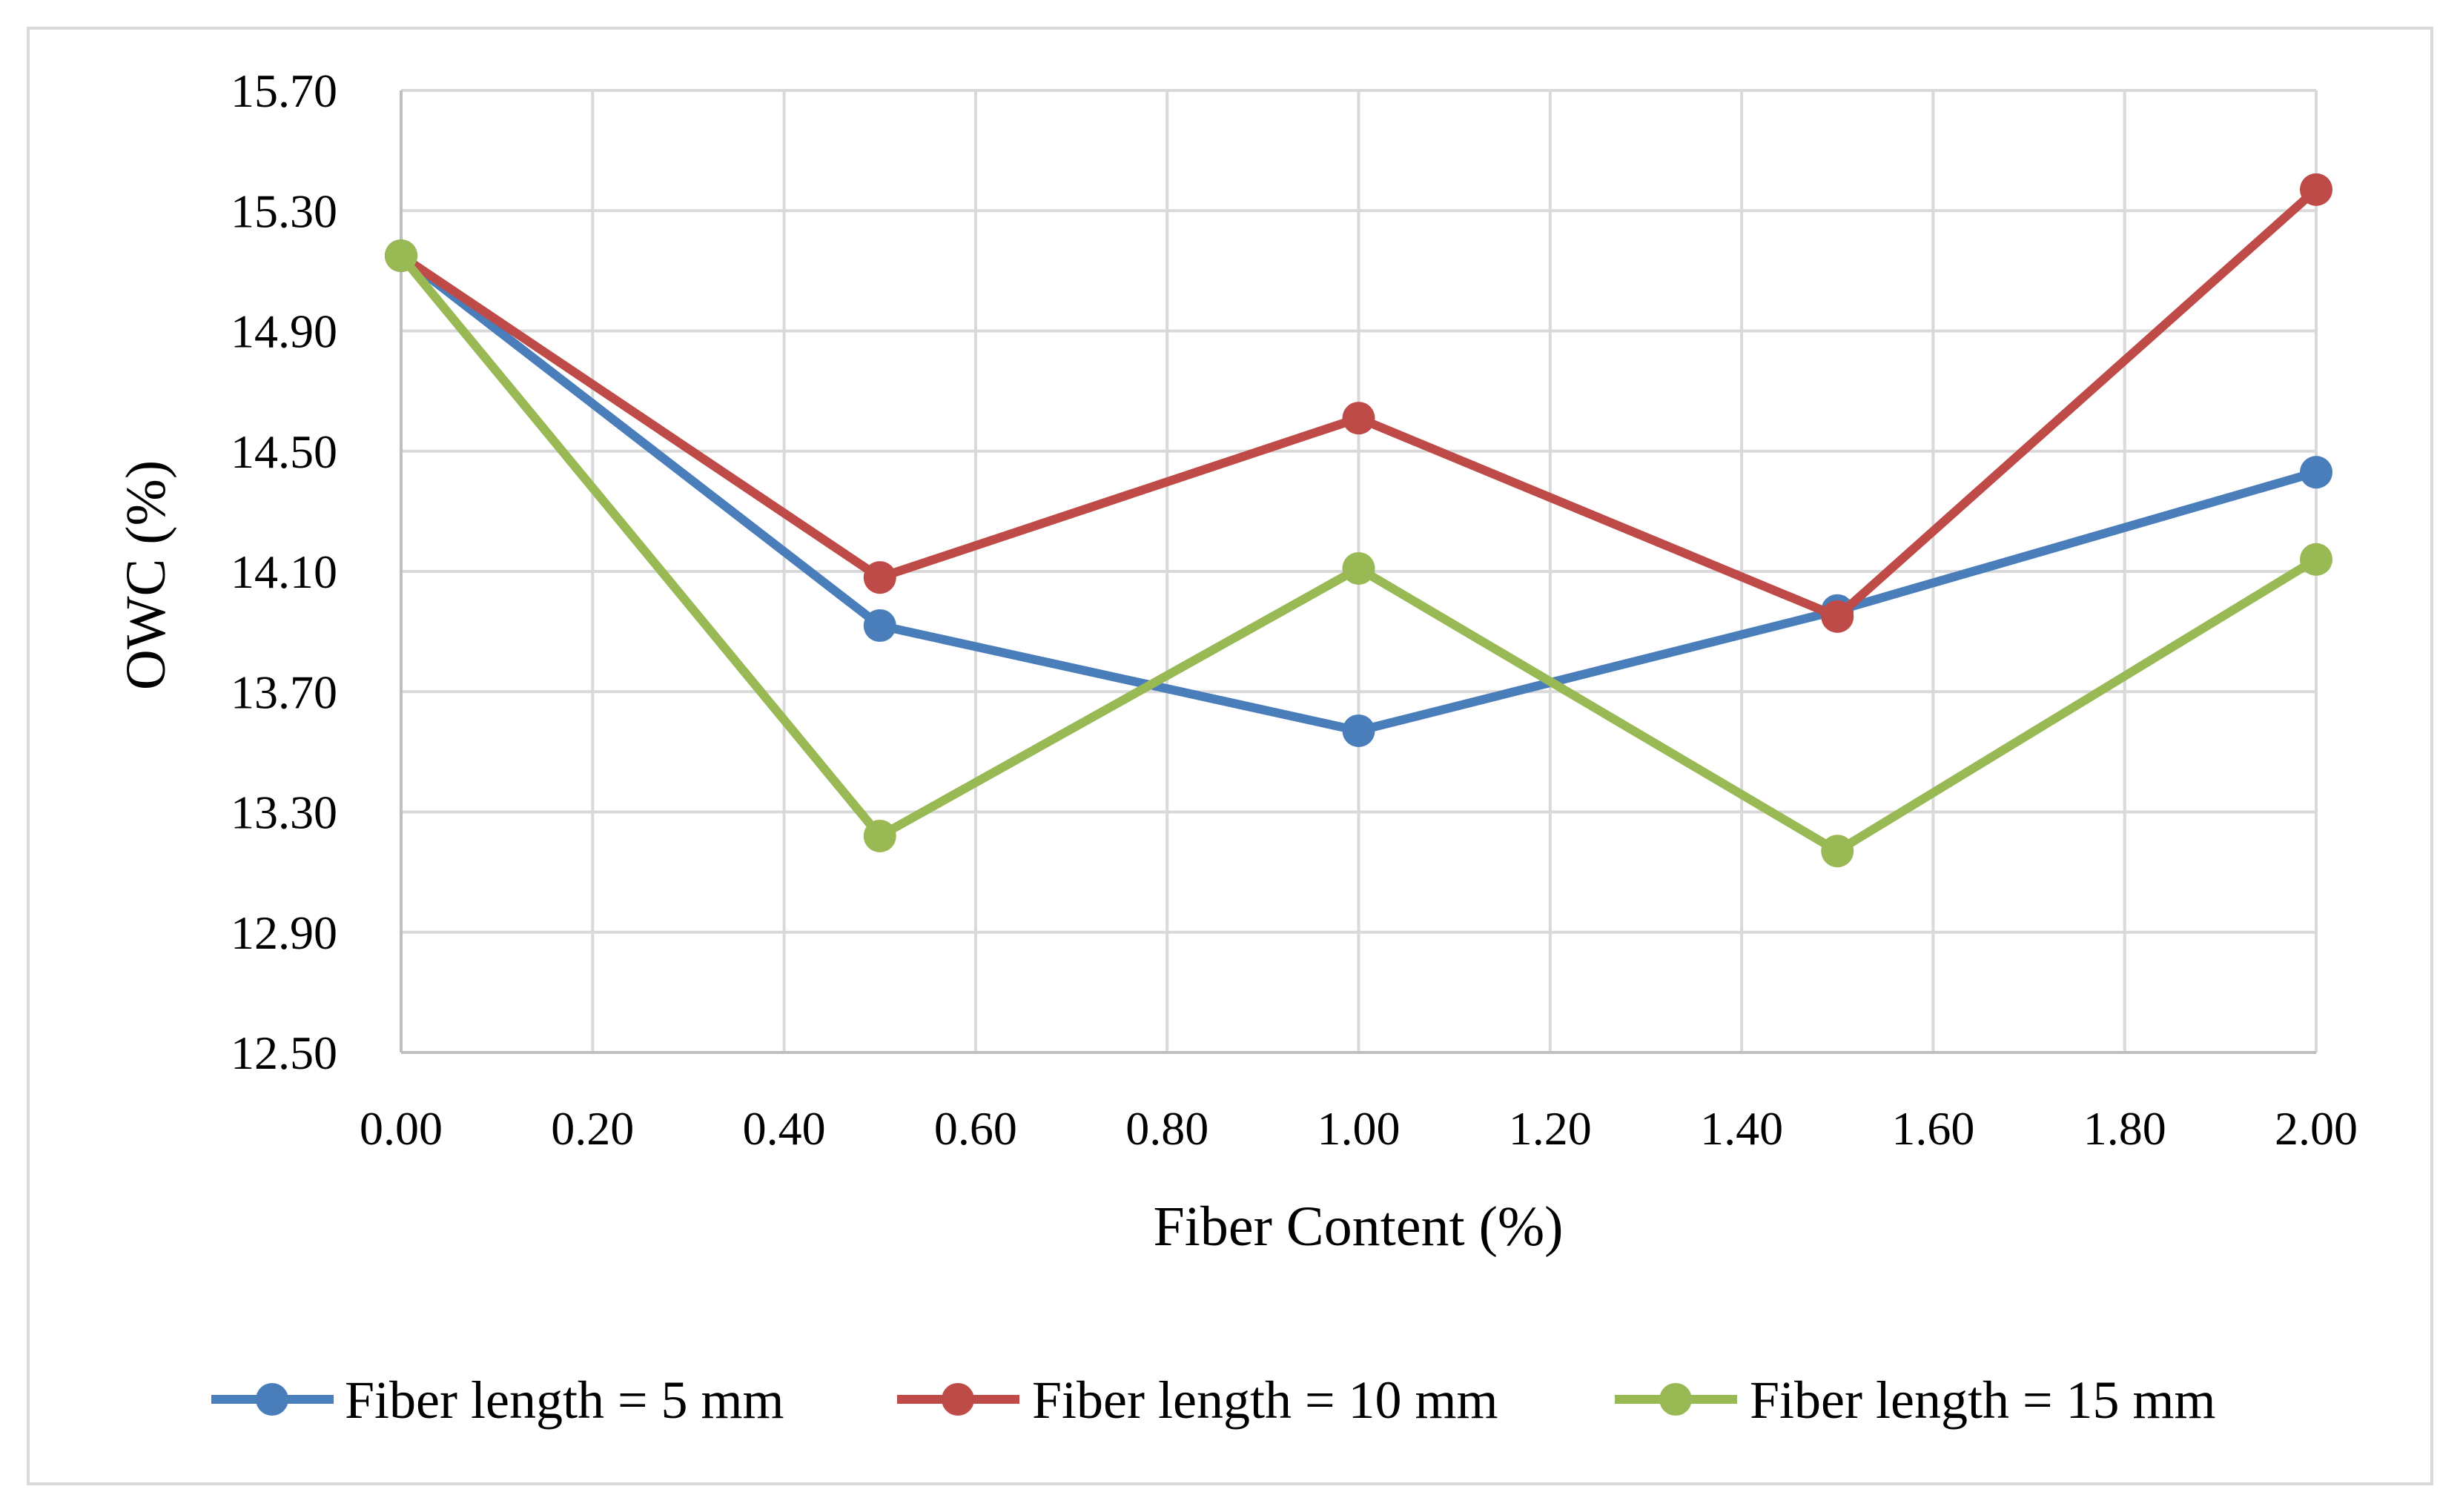 Image resolution: width=2460 pixels, height=1512 pixels. Describe the element at coordinates (592, 1129) in the screenshot. I see `x-tick-label: 0.20` at that location.